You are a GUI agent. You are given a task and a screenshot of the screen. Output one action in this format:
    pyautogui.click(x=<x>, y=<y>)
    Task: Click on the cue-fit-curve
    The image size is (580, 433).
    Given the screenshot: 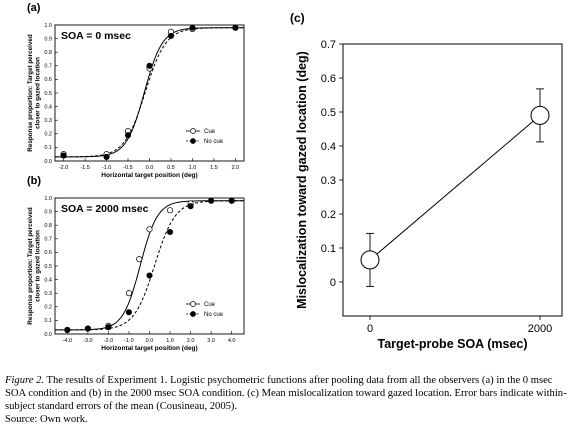 What is the action you would take?
    pyautogui.click(x=149, y=92)
    